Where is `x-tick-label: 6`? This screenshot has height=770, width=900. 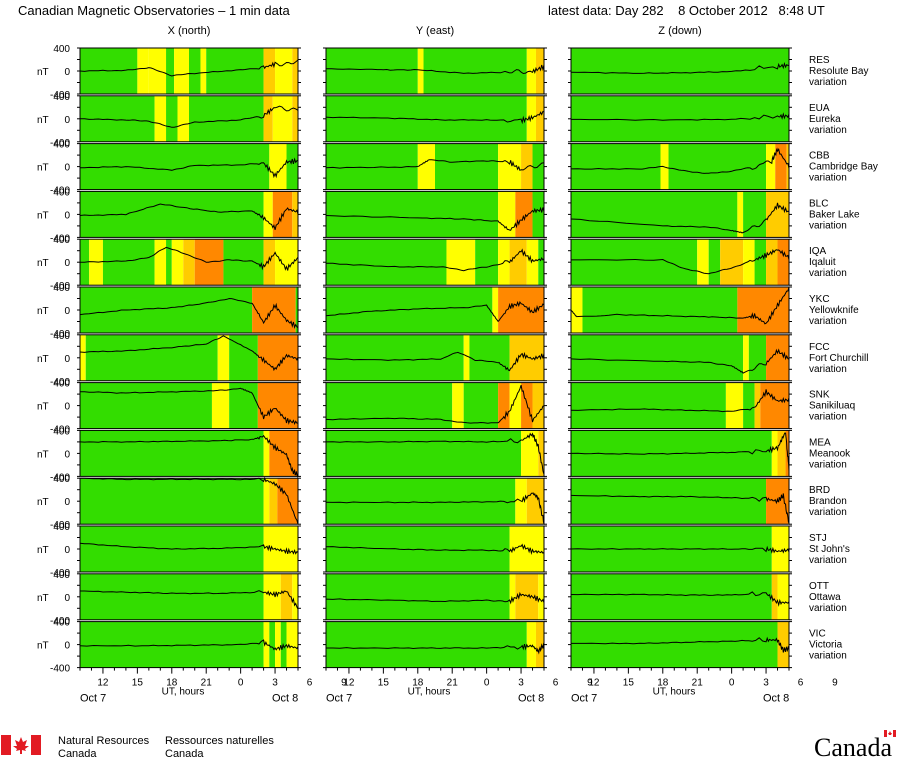
x-tick-label: 6 is located at coordinates (310, 683).